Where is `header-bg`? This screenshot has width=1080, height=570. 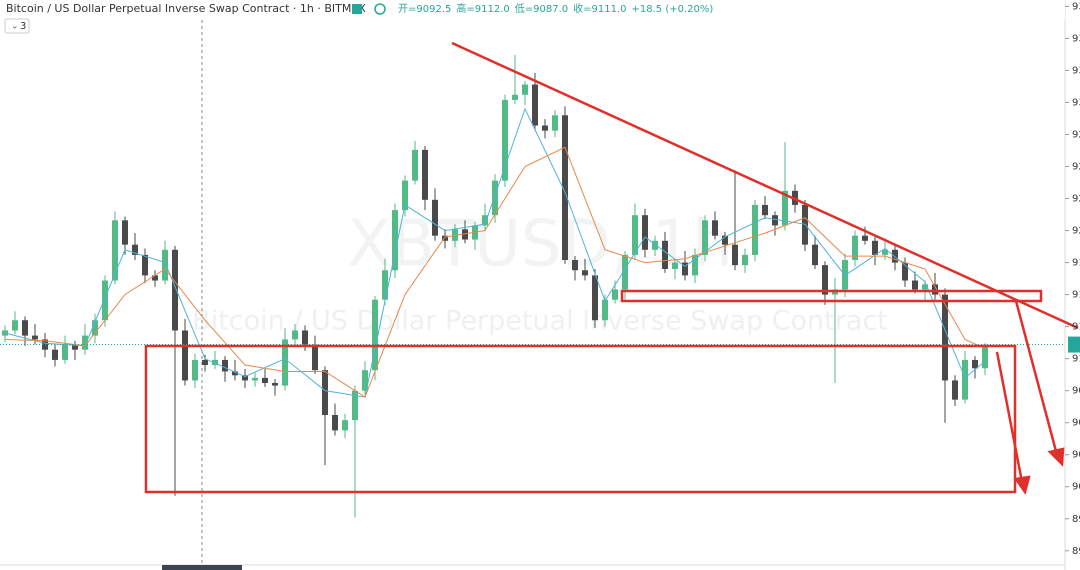
header-bg is located at coordinates (532, 9).